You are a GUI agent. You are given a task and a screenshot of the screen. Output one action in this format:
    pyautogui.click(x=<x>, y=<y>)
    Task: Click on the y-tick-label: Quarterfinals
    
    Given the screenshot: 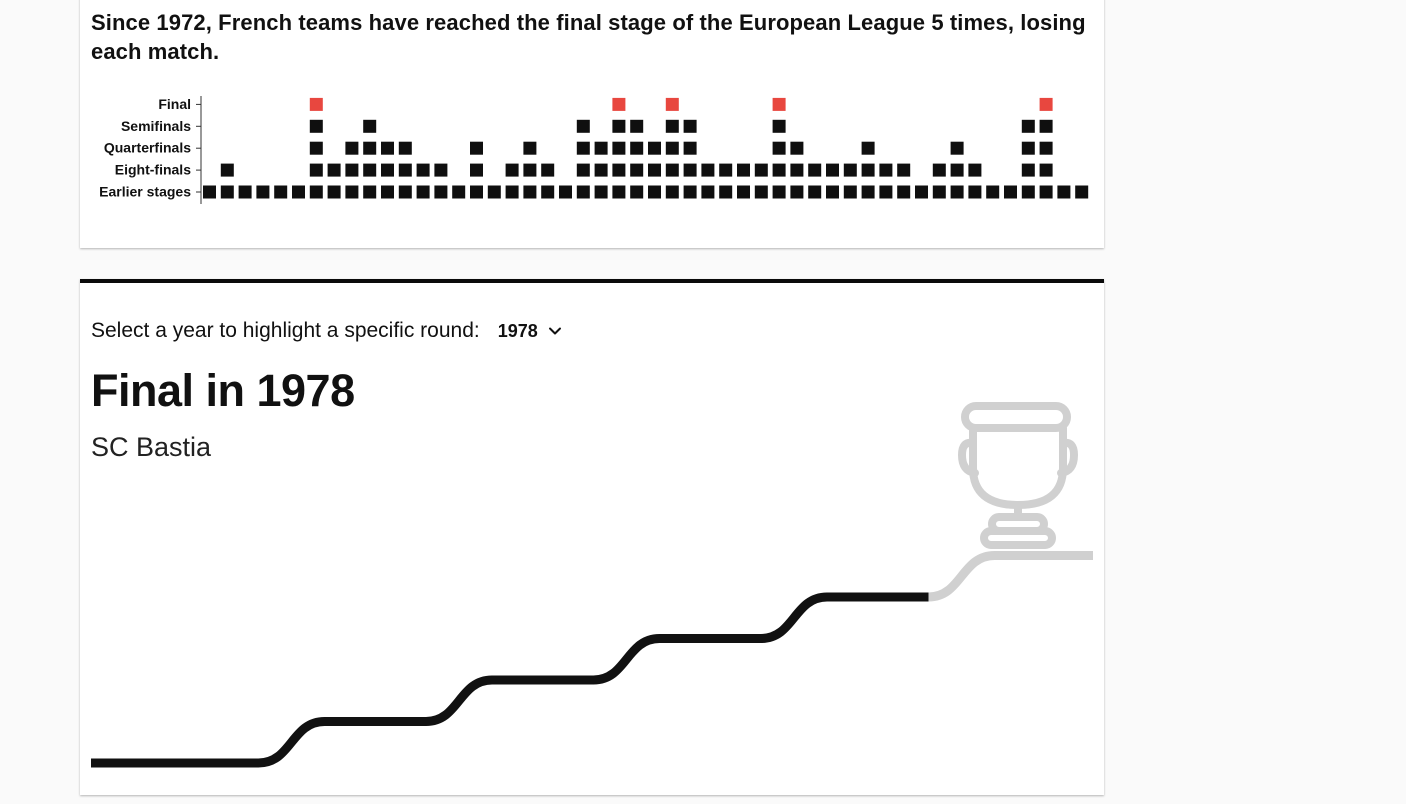 What is the action you would take?
    pyautogui.click(x=147, y=148)
    